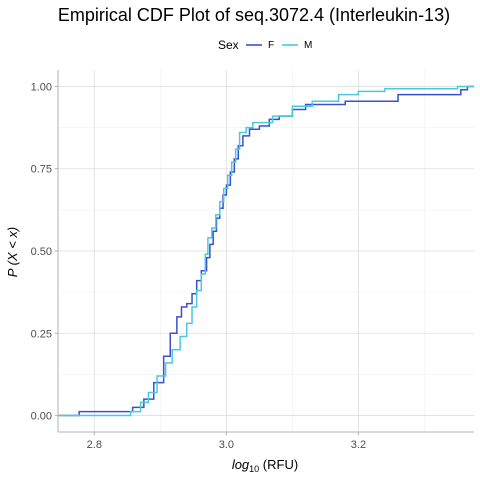  Describe the element at coordinates (41, 170) in the screenshot. I see `y-tick-label: 0.75` at that location.